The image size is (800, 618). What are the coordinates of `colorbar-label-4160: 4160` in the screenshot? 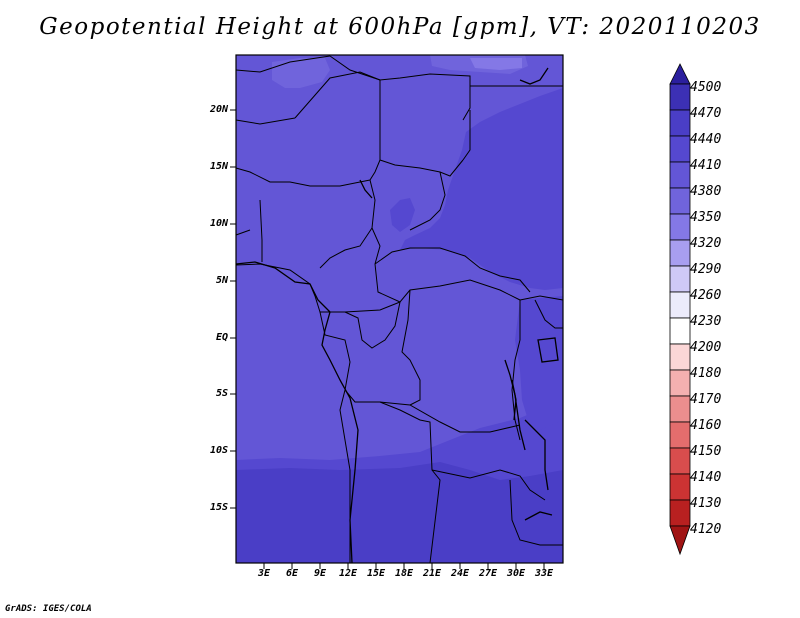 It's located at (706, 425).